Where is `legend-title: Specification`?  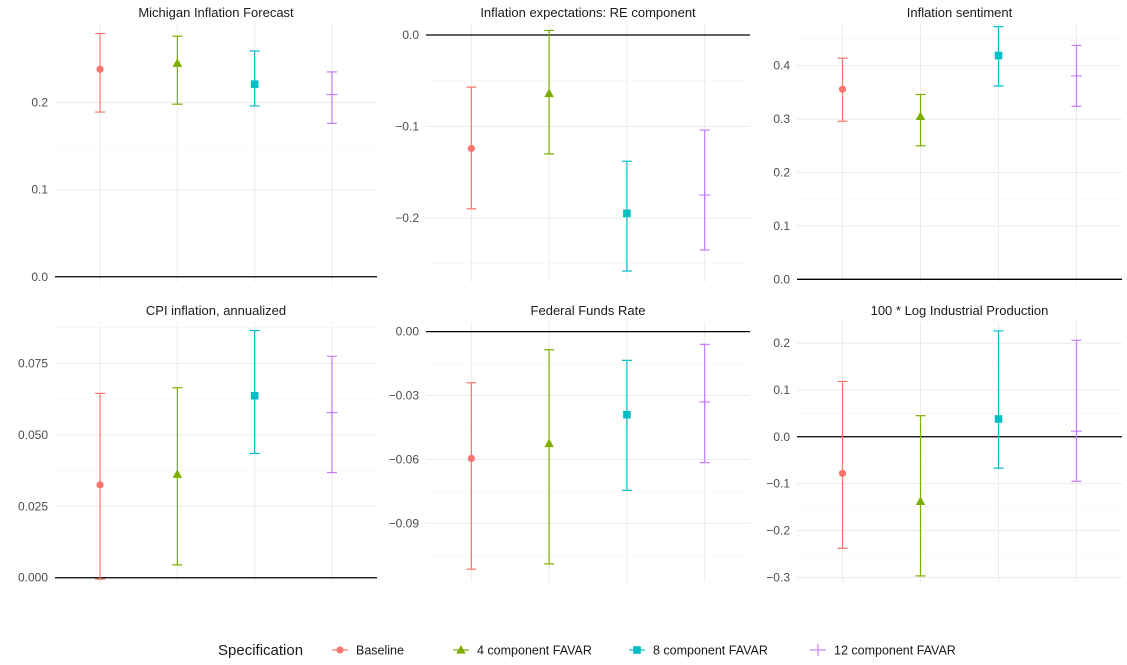 legend-title: Specification is located at coordinates (260, 650).